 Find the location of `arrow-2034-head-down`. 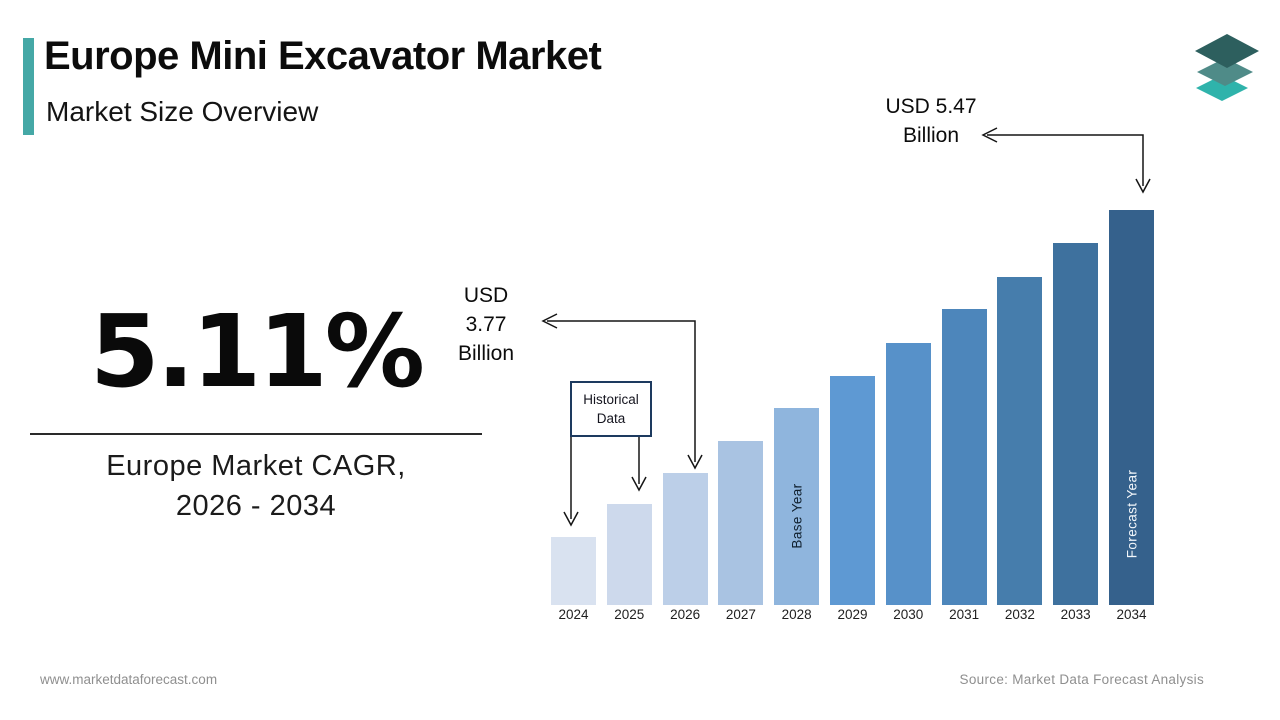

arrow-2034-head-down is located at coordinates (1143, 186).